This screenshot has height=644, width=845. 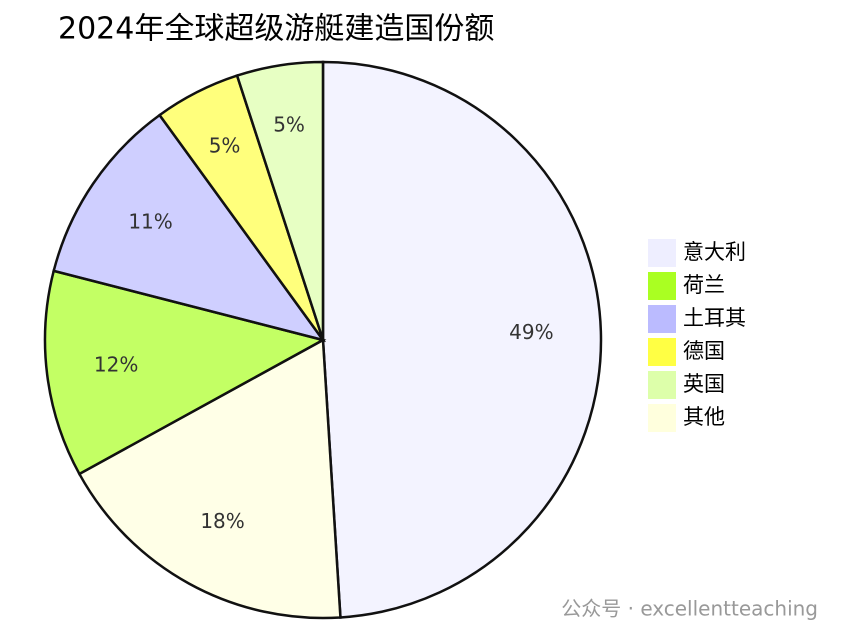 What do you see at coordinates (276, 29) in the screenshot?
I see `chart-title: 2024年全球超级游艇建造国份额` at bounding box center [276, 29].